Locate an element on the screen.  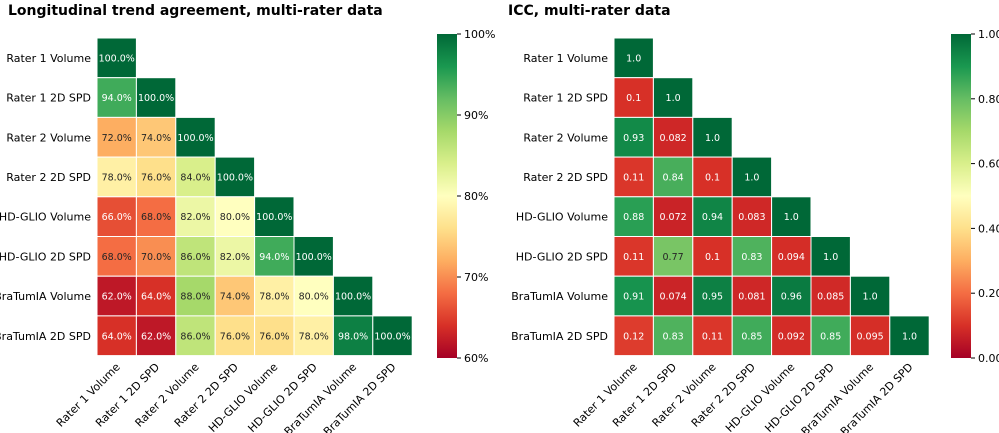
cell-value-label: 74.0% is located at coordinates (156, 138).